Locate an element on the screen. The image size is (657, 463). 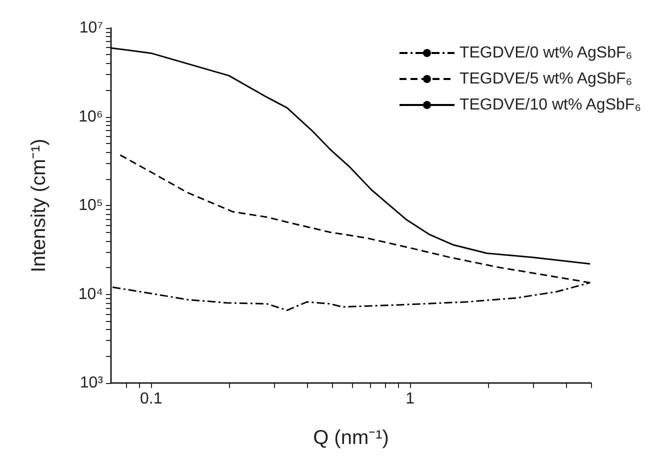
y-tick-label: 10⁶ is located at coordinates (90, 117).